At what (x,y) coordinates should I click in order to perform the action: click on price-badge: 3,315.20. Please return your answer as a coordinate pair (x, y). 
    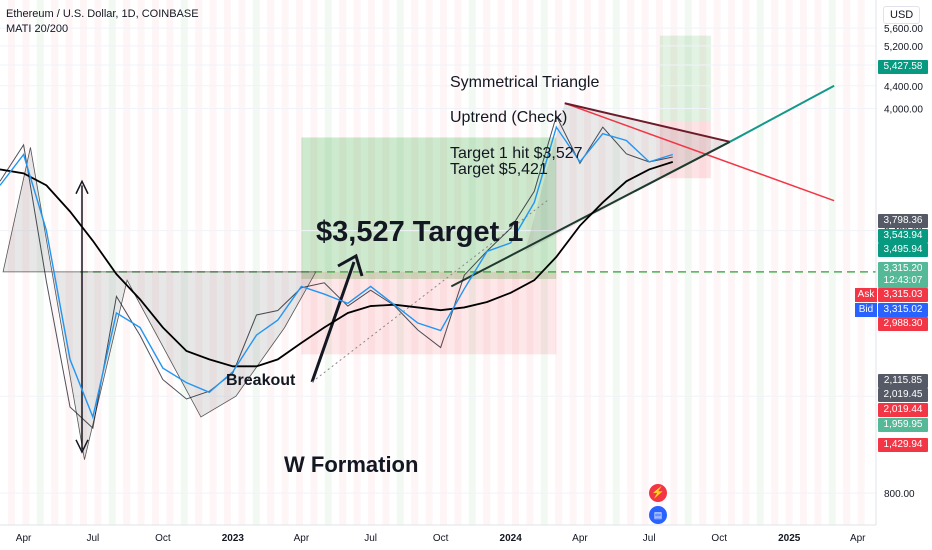
    Looking at the image, I should click on (903, 269).